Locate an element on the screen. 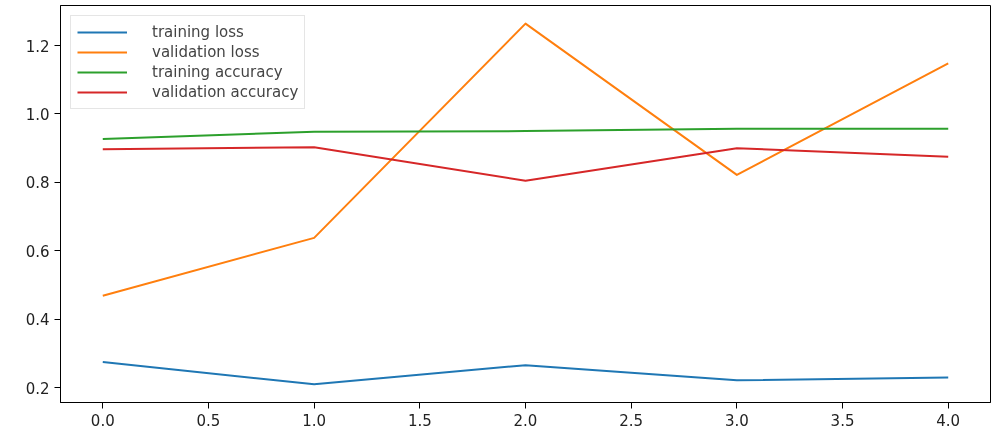 The height and width of the screenshot is (437, 1001). x-tick-label: 0.5 is located at coordinates (208, 420).